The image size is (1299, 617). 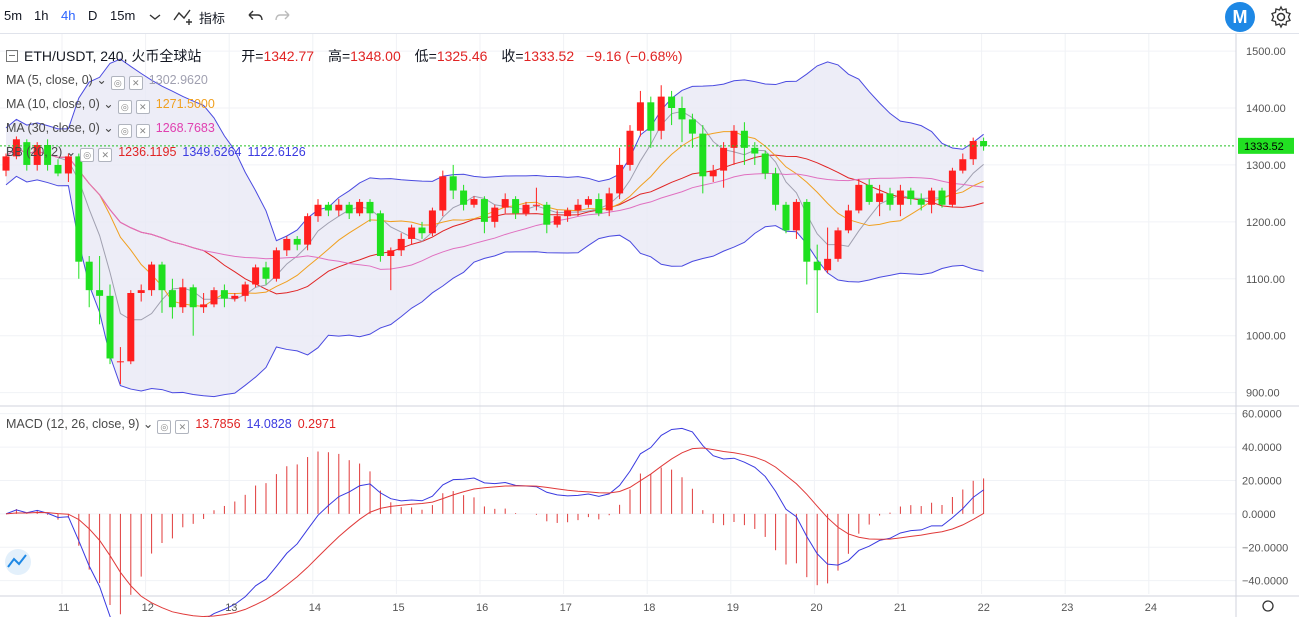 I want to click on chevron-down-icon, so click(x=155, y=17).